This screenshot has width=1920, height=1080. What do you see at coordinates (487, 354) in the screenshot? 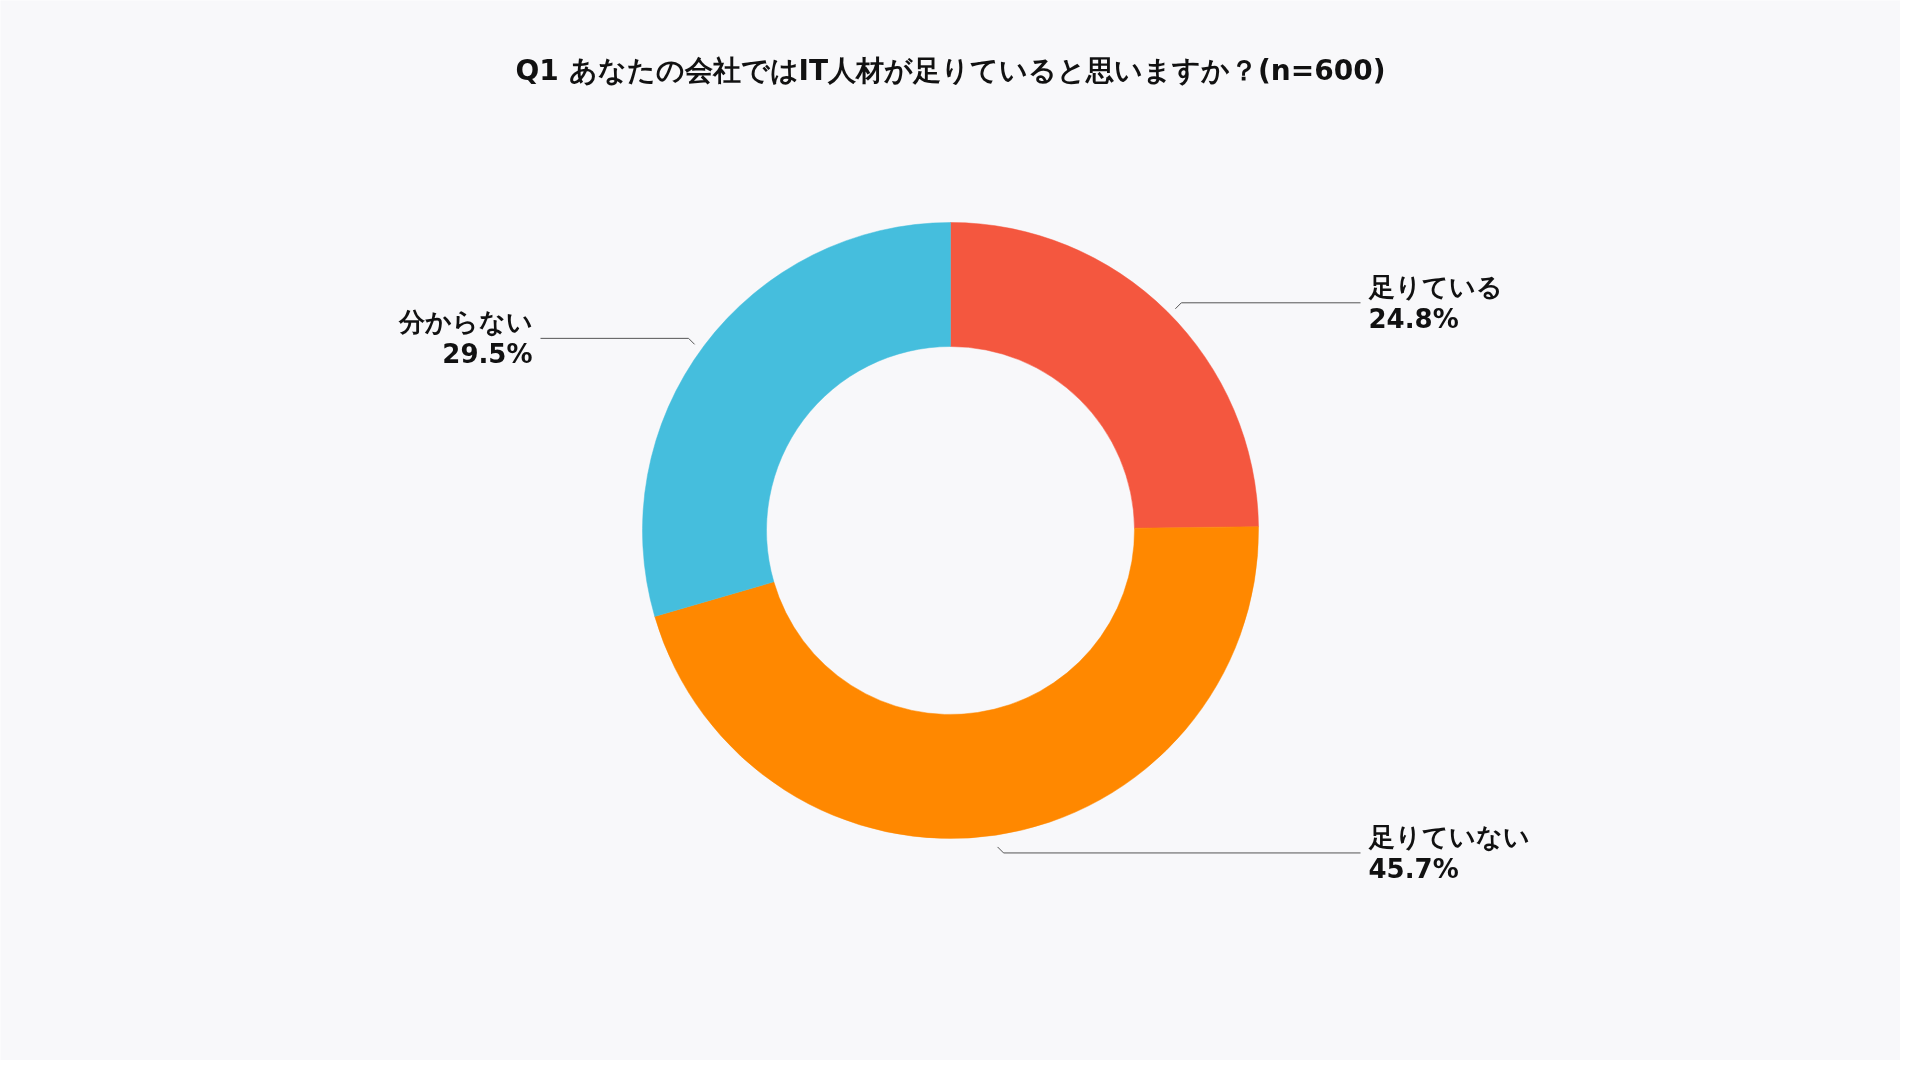
I see `data-label: 29.5%` at bounding box center [487, 354].